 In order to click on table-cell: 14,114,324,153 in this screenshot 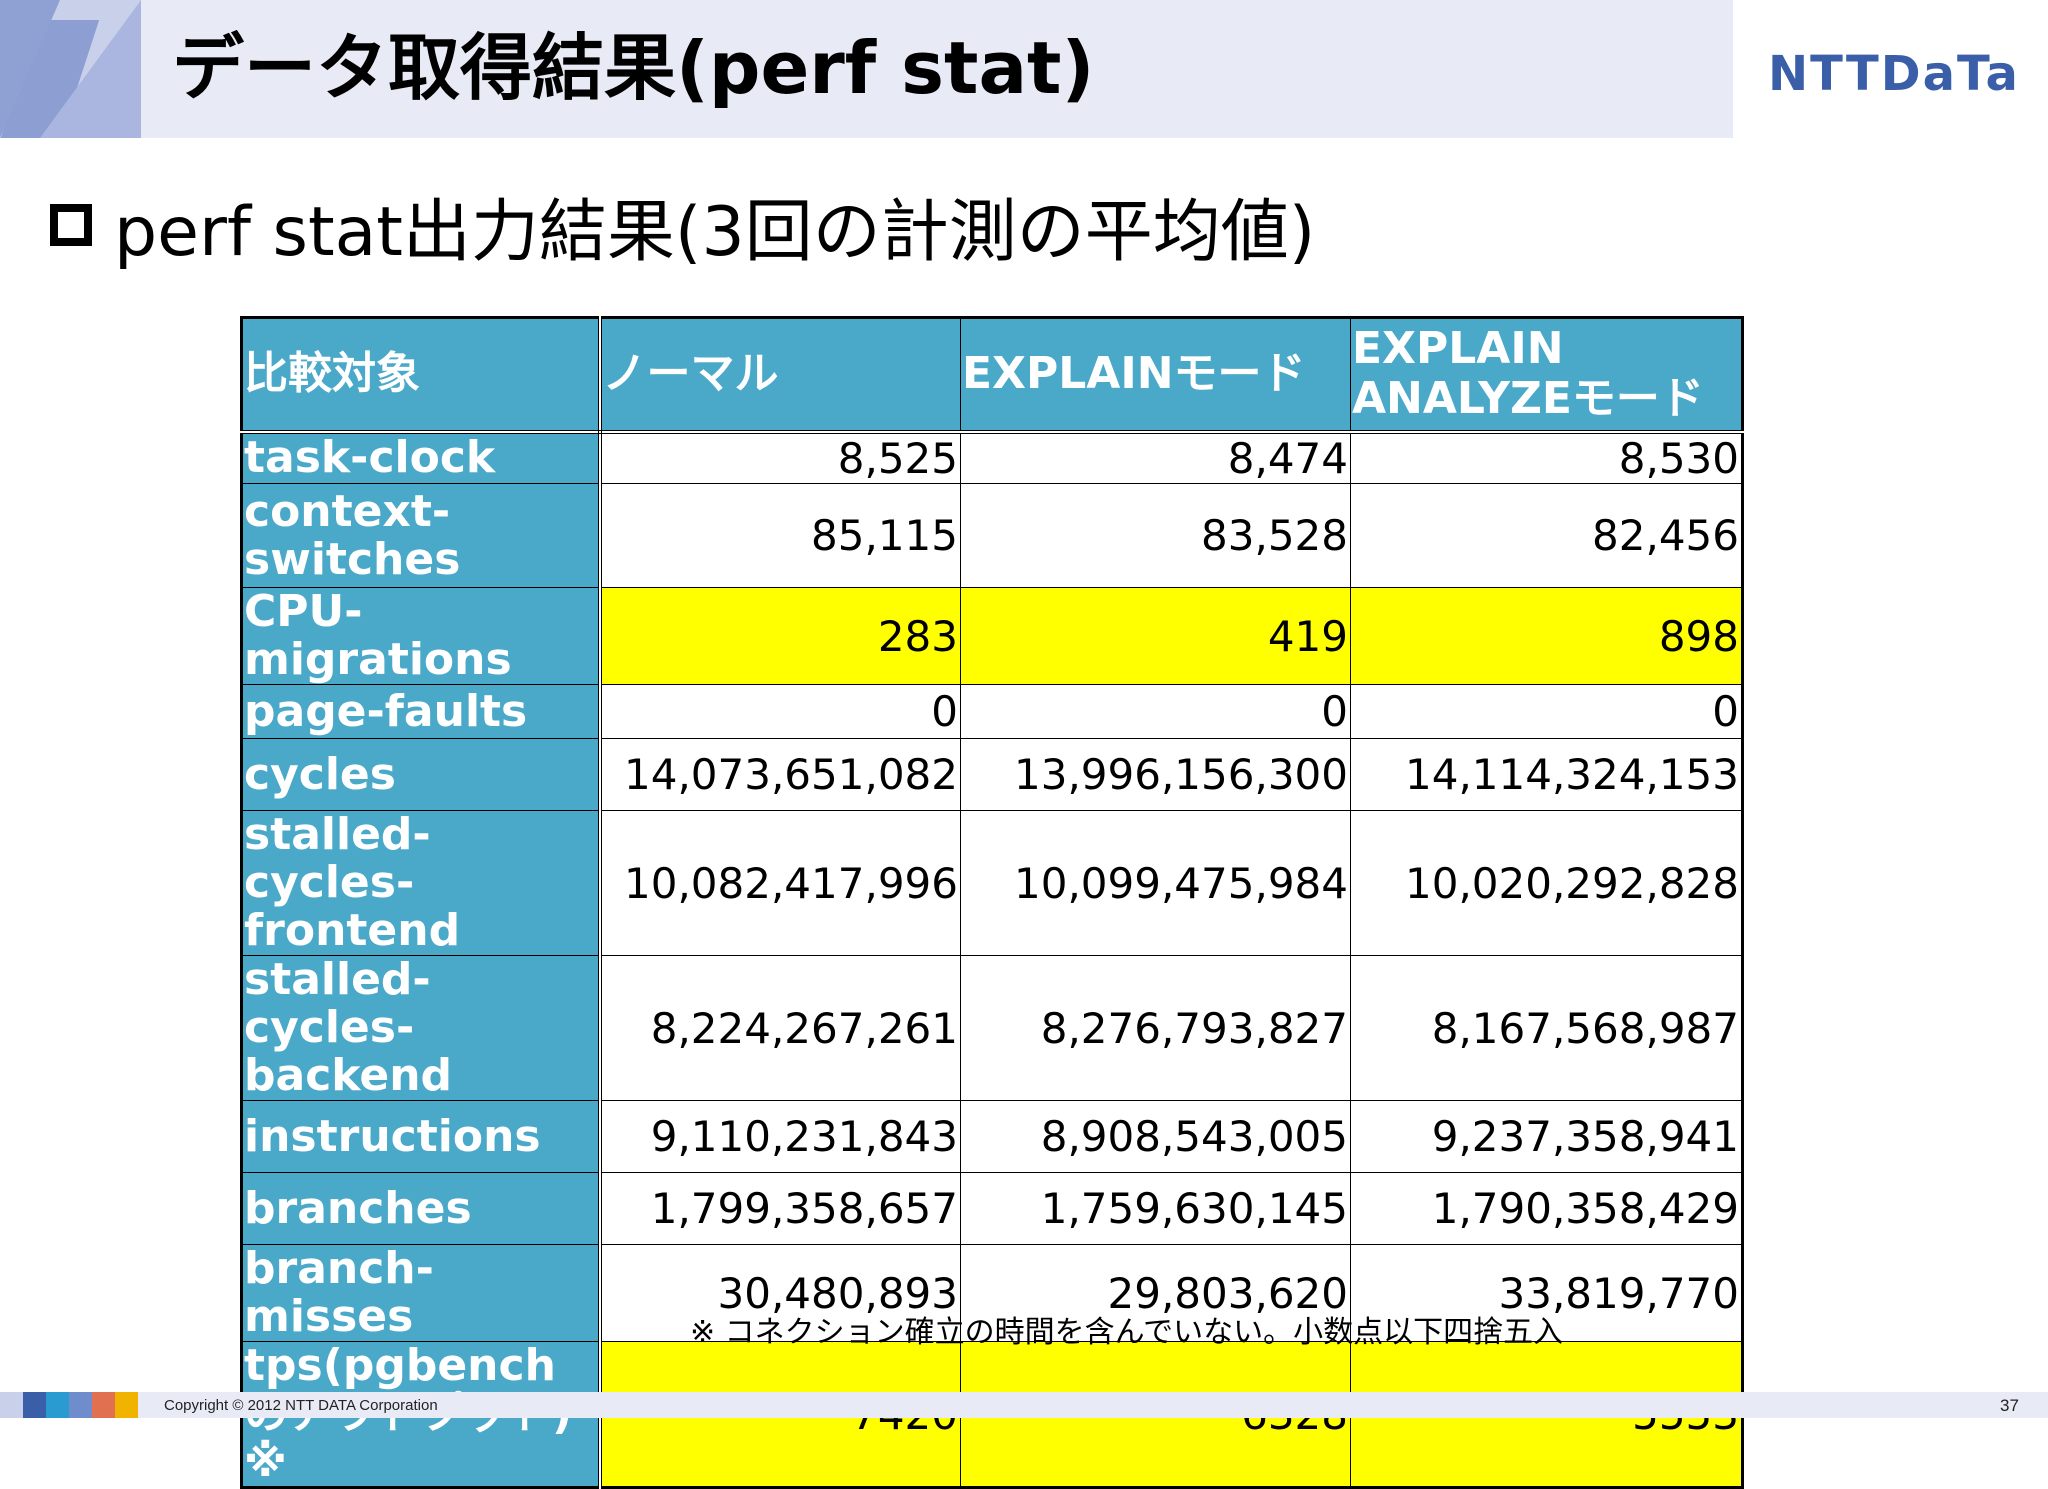, I will do `click(1546, 774)`.